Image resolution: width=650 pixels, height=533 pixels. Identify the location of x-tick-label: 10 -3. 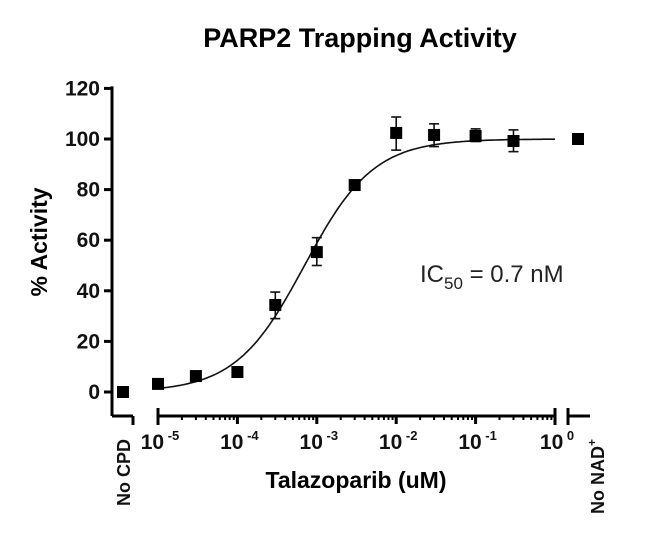
(319, 441).